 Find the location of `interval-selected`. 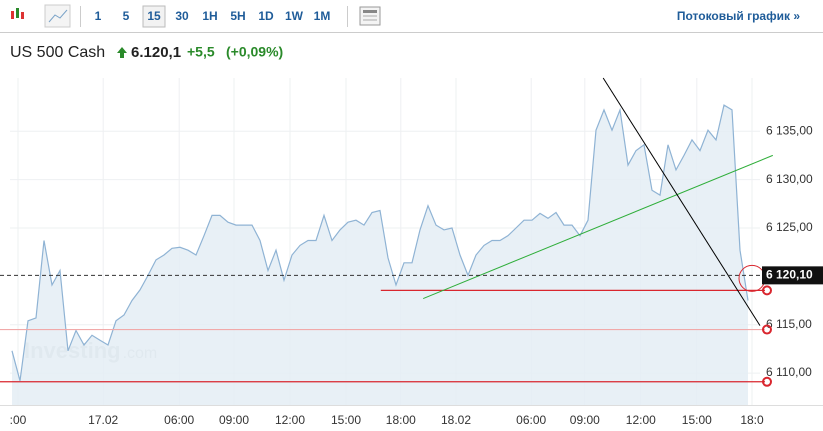

interval-selected is located at coordinates (154, 16).